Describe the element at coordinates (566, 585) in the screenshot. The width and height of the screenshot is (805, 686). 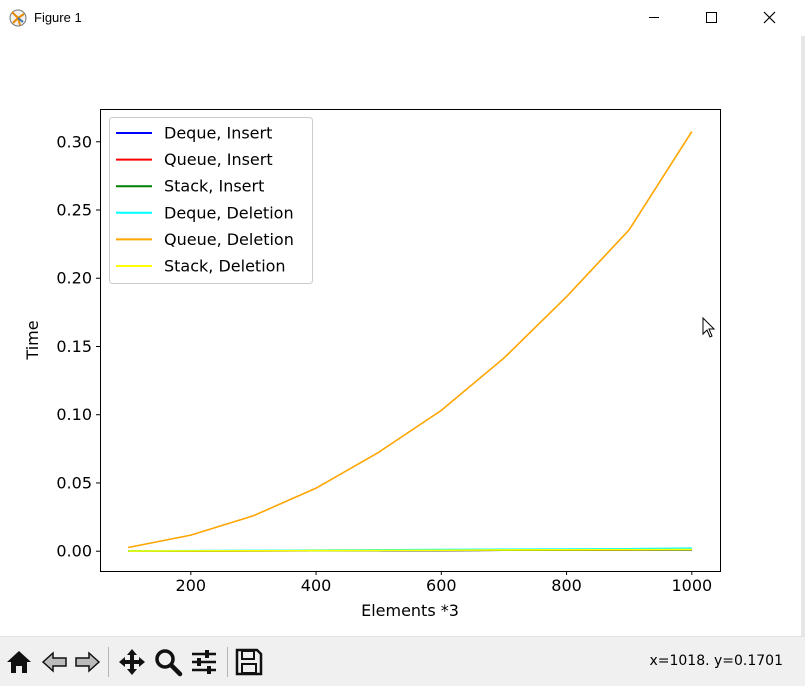
I see `x-tick-label: 800` at that location.